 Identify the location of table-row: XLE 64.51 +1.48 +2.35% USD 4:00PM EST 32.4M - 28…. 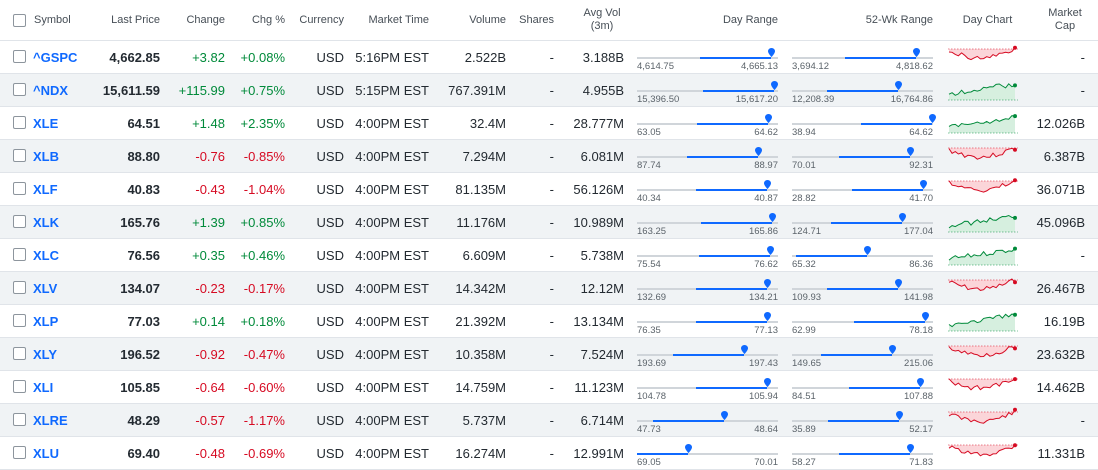
(549, 123).